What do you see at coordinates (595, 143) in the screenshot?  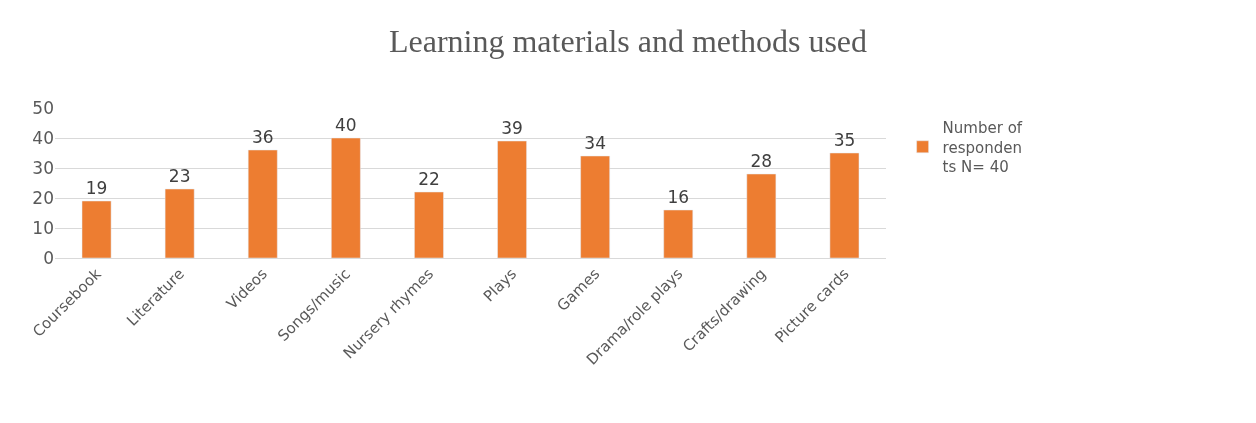 I see `data-label: 34` at bounding box center [595, 143].